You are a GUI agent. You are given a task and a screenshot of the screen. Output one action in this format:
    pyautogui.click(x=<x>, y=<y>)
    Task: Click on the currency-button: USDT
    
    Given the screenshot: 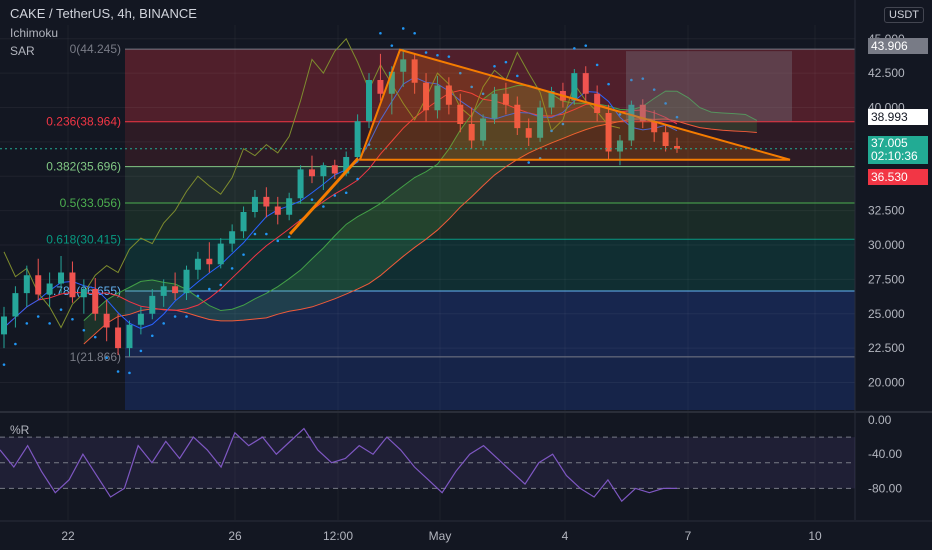 What is the action you would take?
    pyautogui.click(x=904, y=15)
    